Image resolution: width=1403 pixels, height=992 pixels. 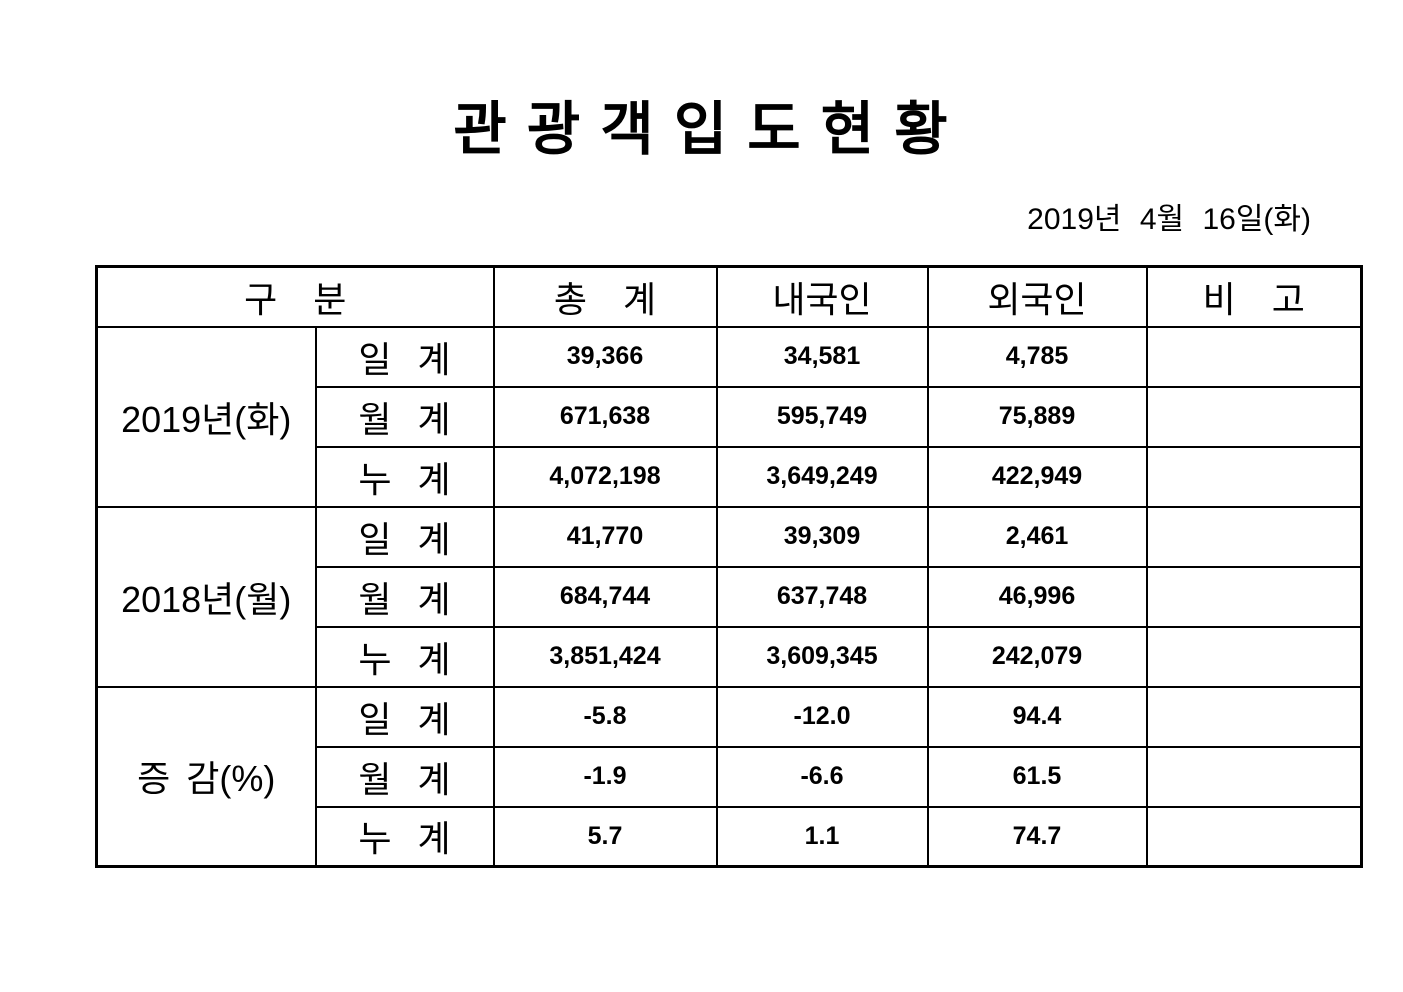 I want to click on table-row: 누 계 3,851,424 3,609,345 242,079, so click(x=730, y=656).